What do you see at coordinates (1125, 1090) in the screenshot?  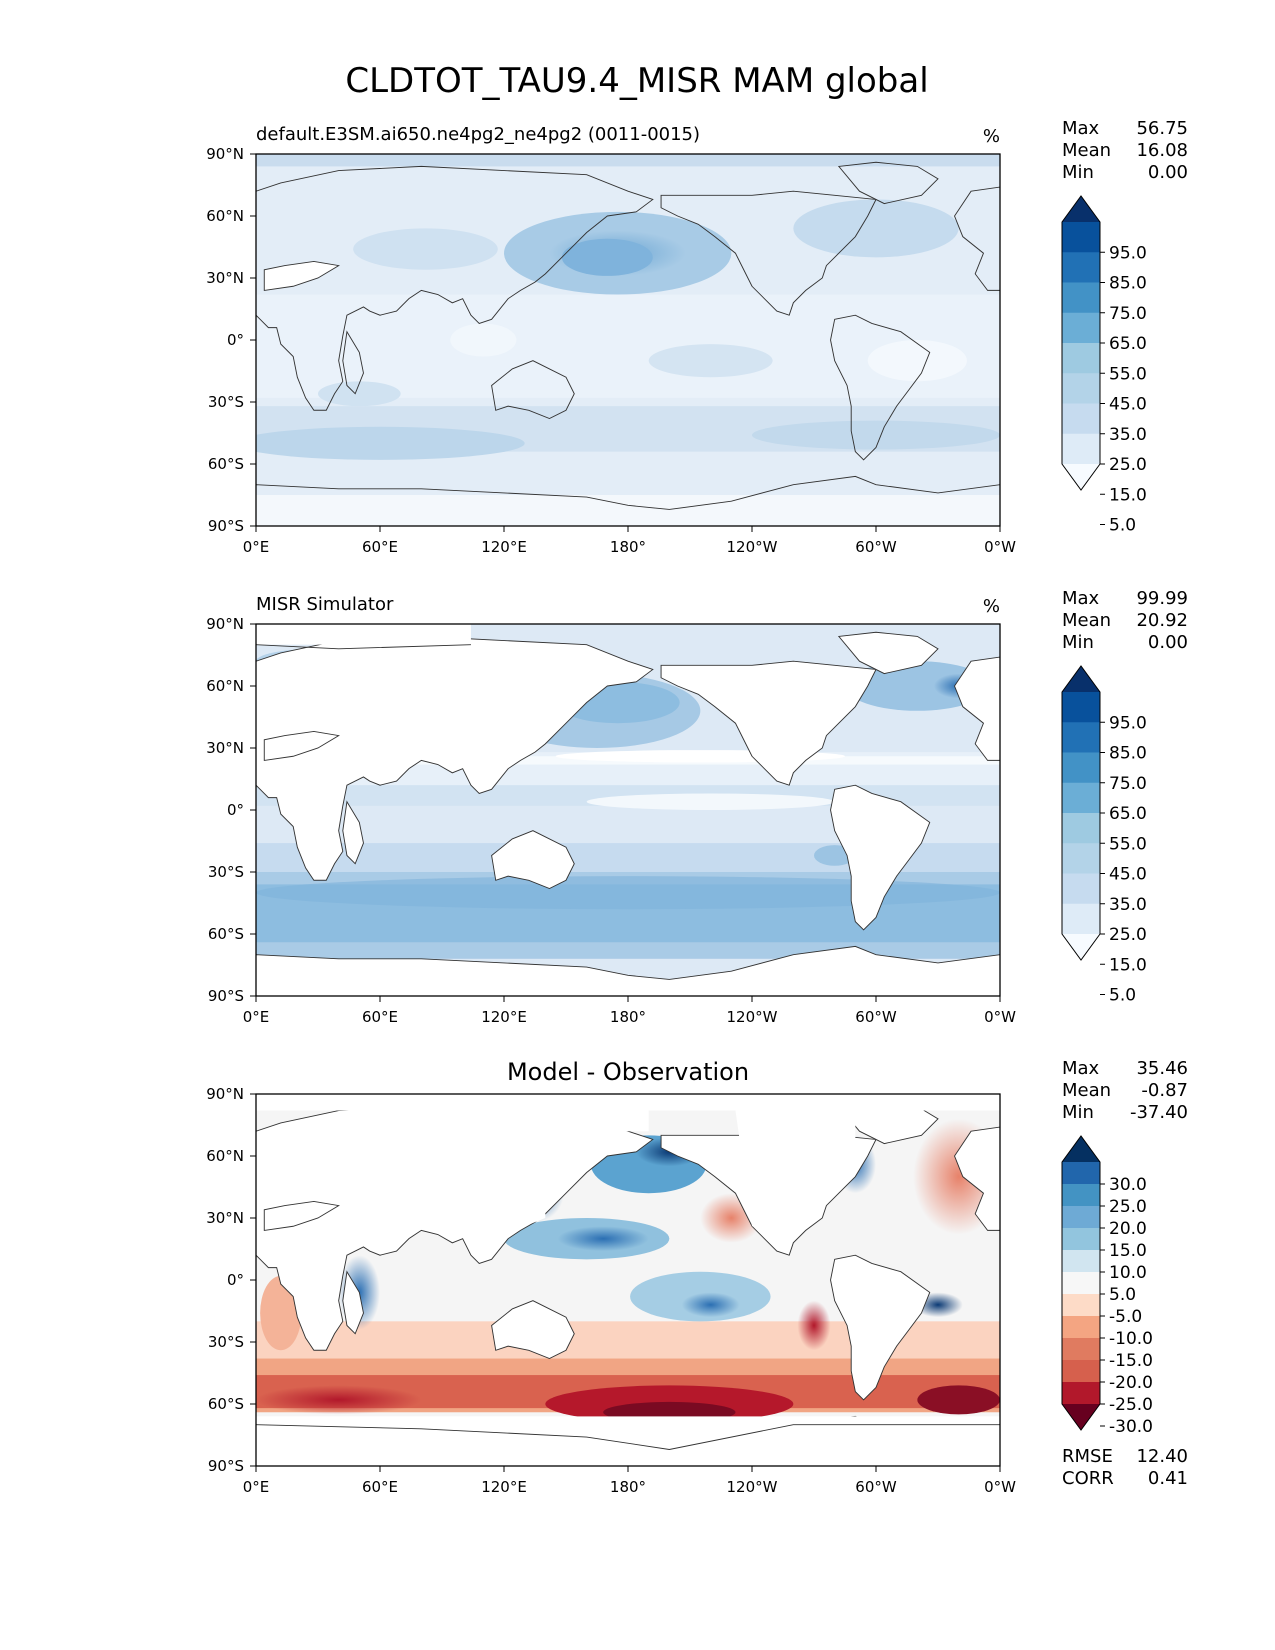 I see `stats-difference: Max 35.46 Mean -0.87 Min -37.40` at bounding box center [1125, 1090].